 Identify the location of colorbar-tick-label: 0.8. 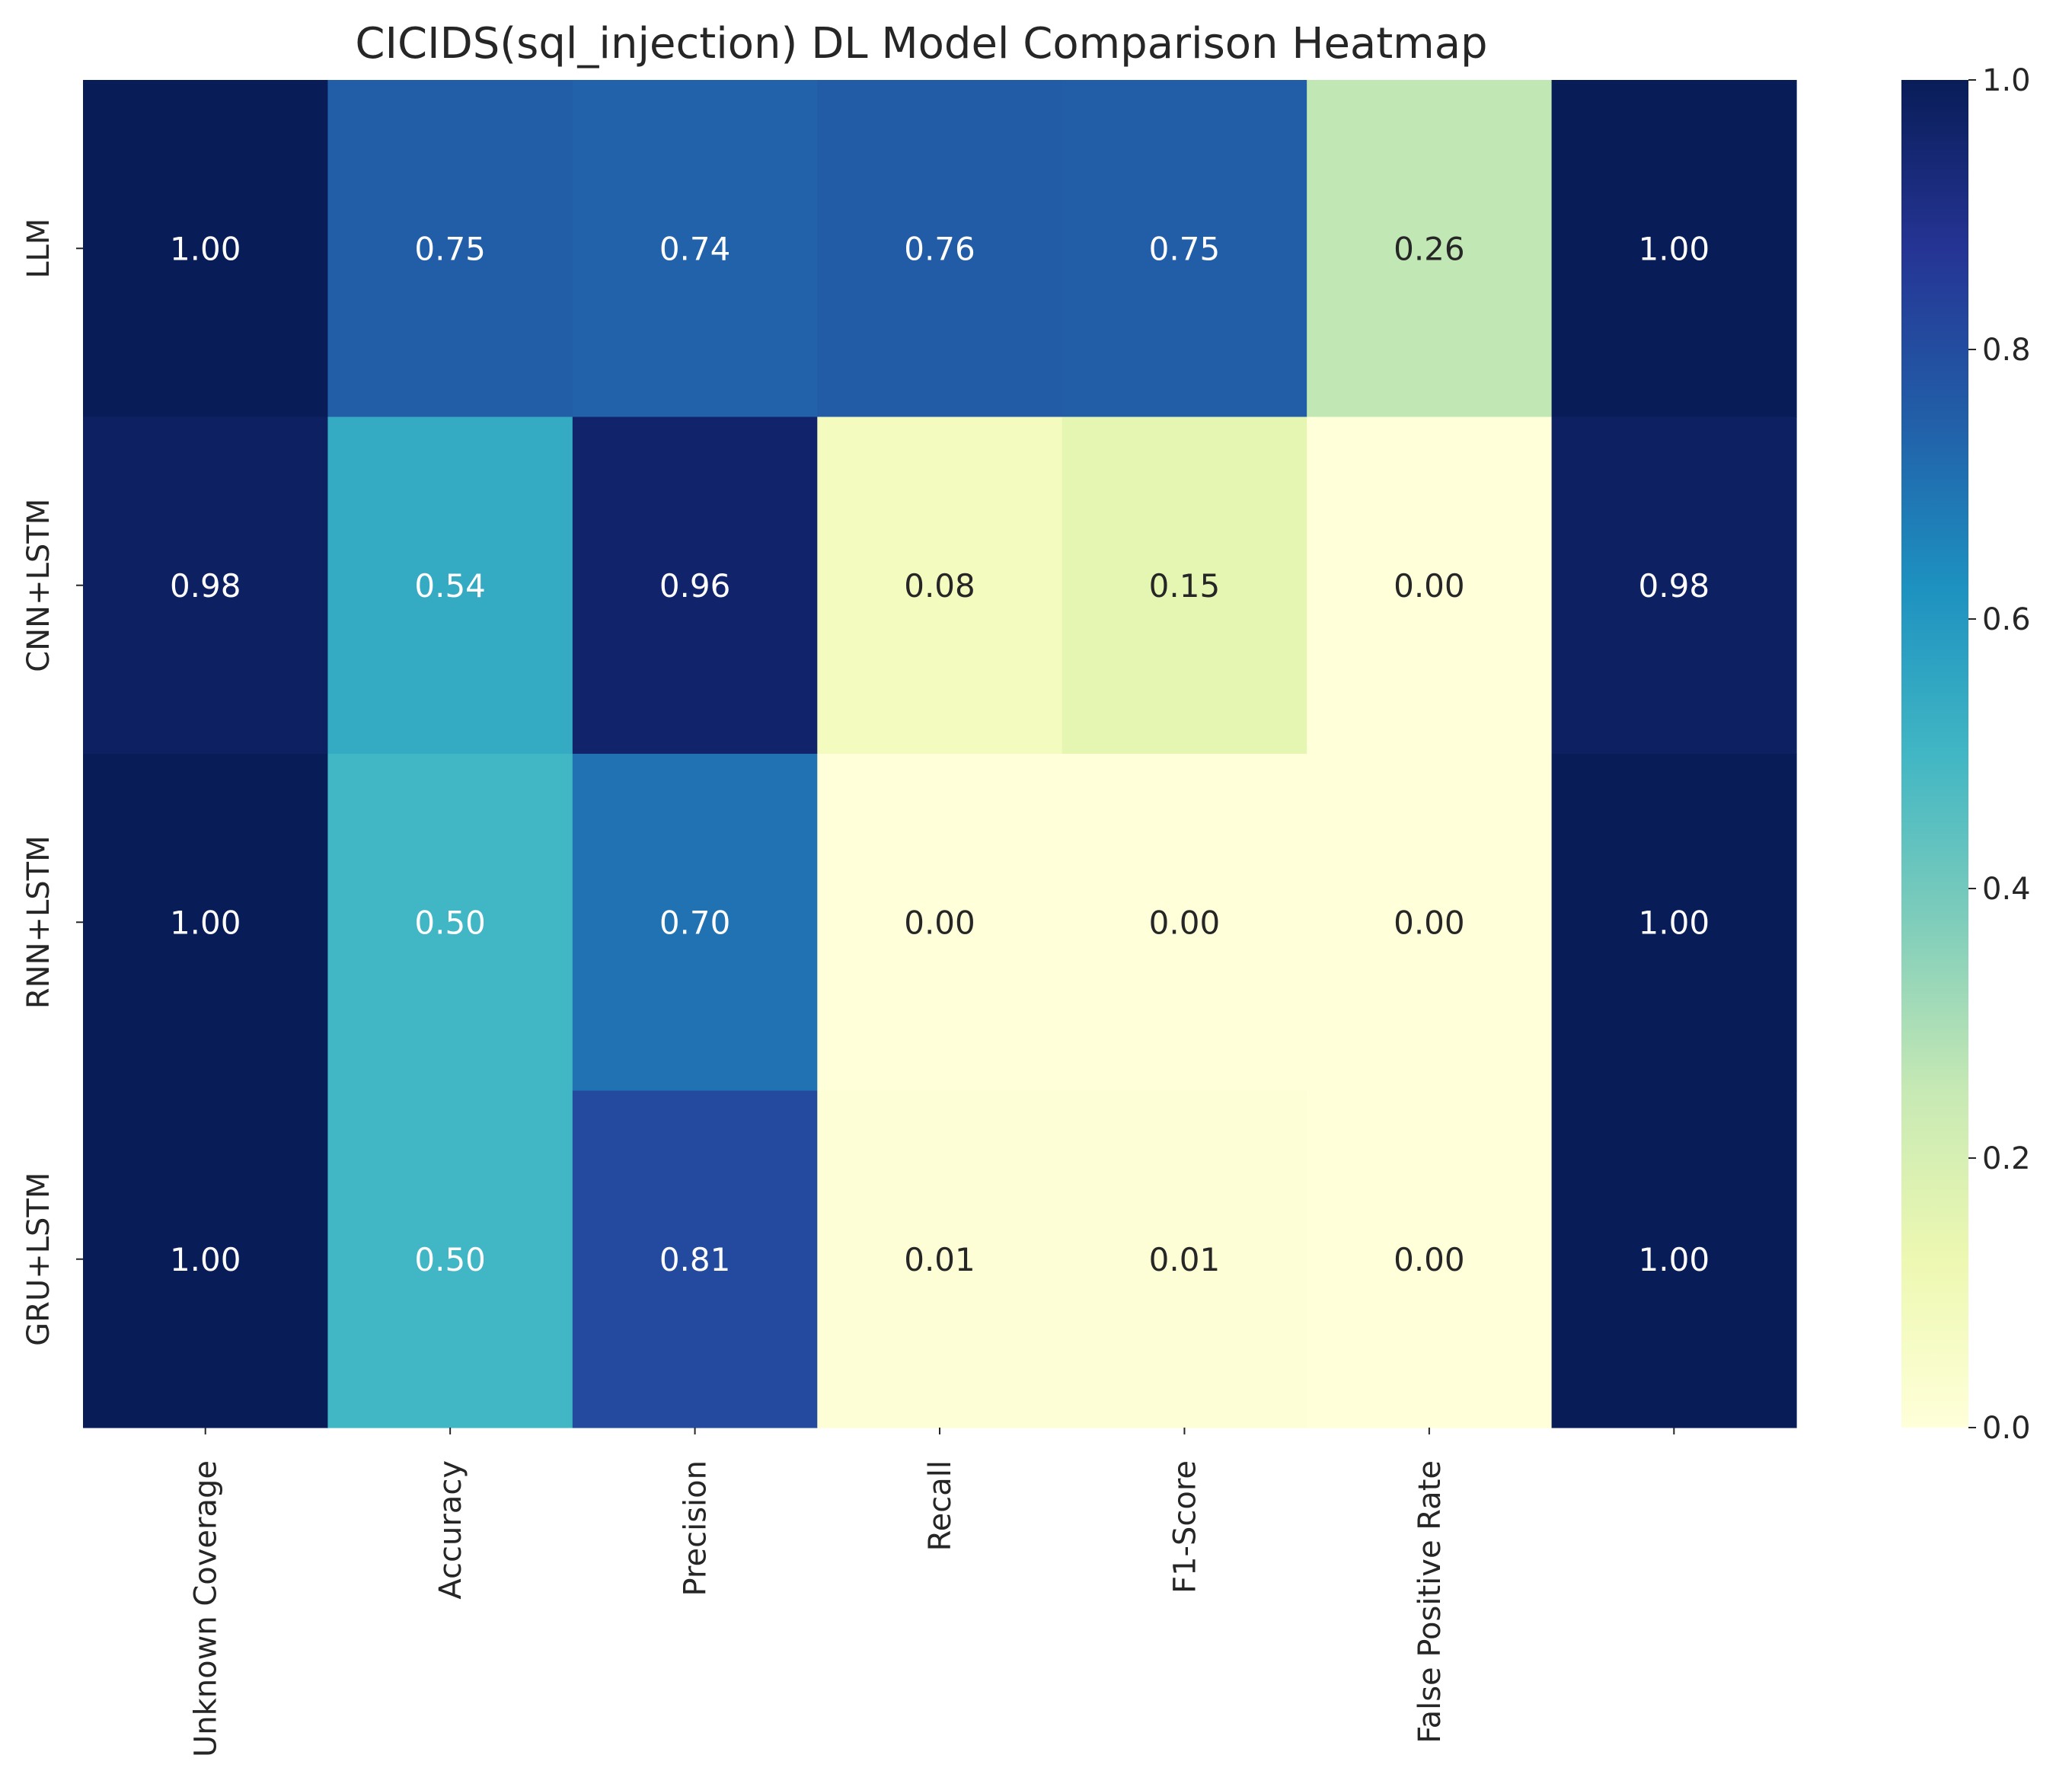
(2006, 350).